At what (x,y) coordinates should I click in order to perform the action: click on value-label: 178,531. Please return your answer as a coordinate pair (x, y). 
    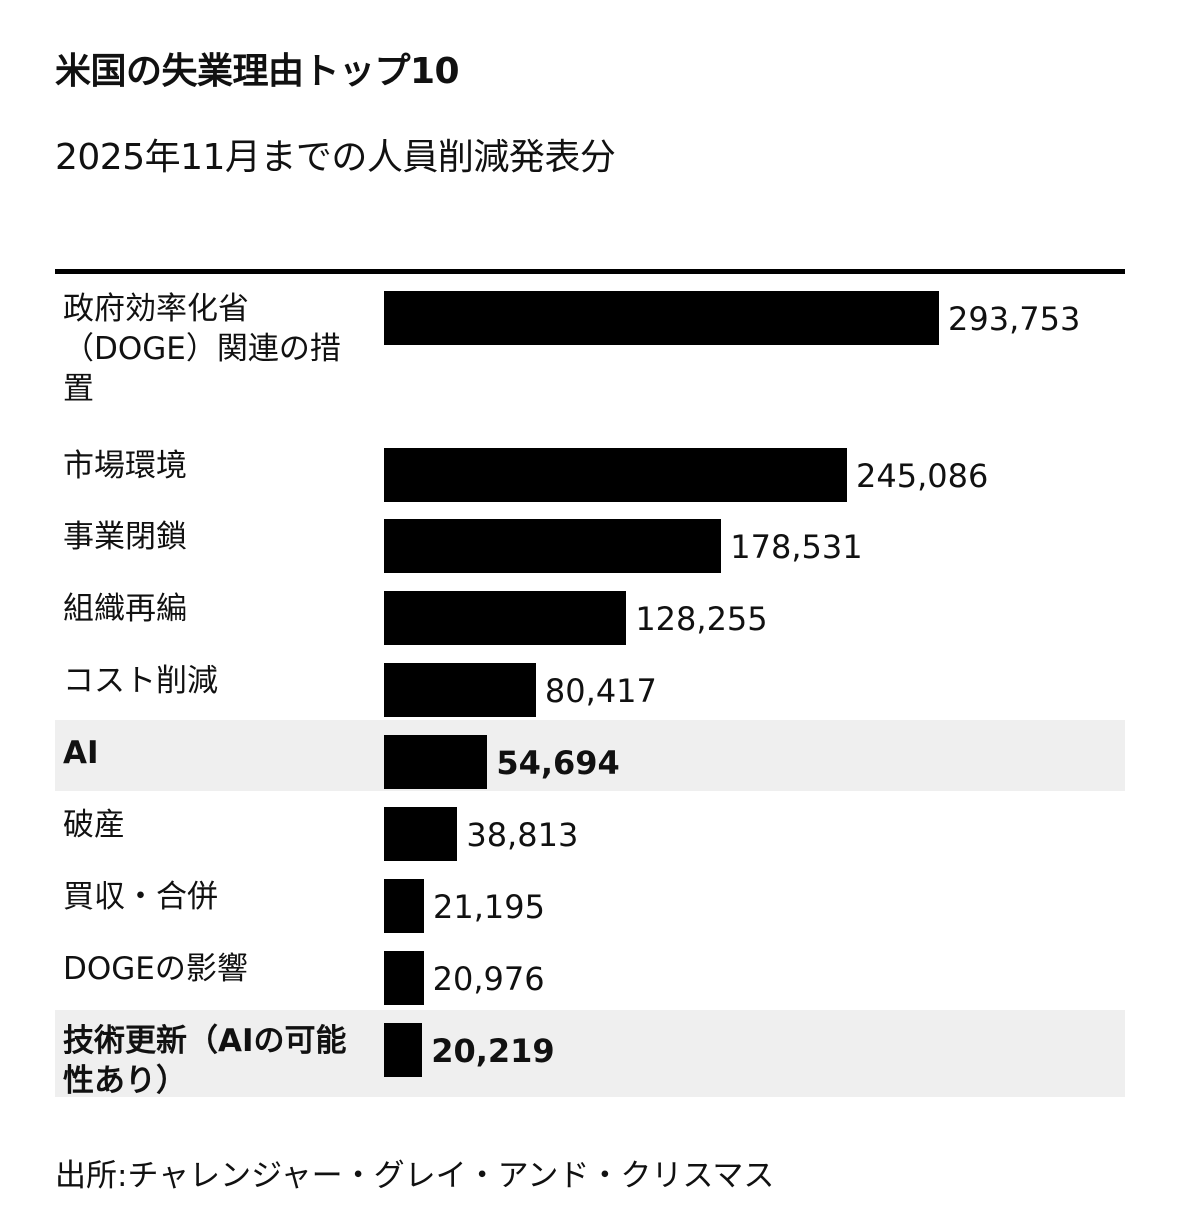
    Looking at the image, I should click on (796, 547).